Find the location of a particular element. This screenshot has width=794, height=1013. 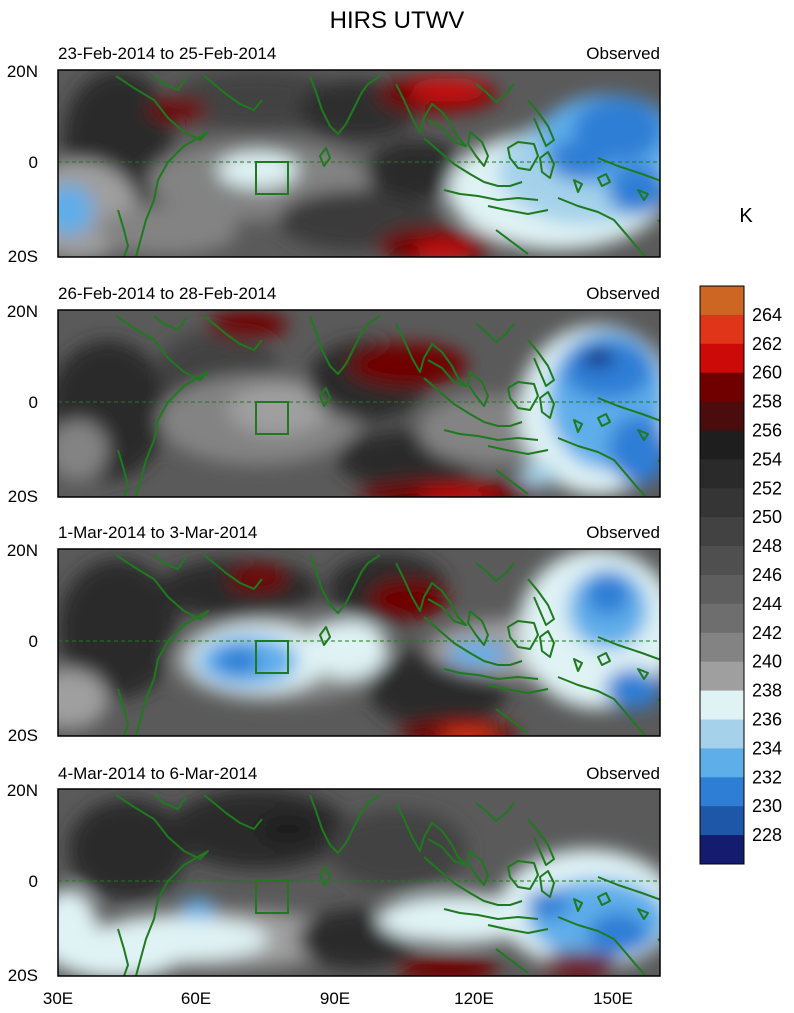

colorbar-level-label: 250 is located at coordinates (767, 517).